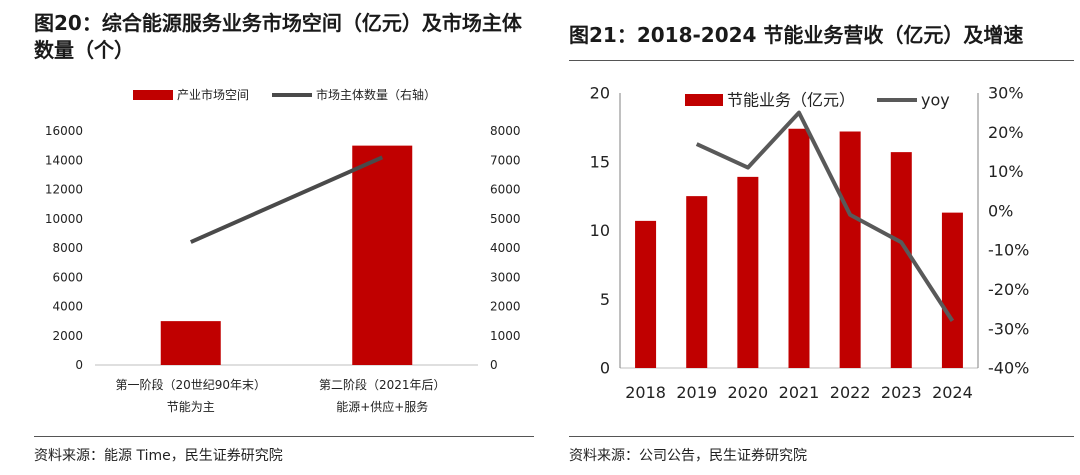 Image resolution: width=1080 pixels, height=475 pixels. I want to click on y2-tick-label: 7000, so click(505, 160).